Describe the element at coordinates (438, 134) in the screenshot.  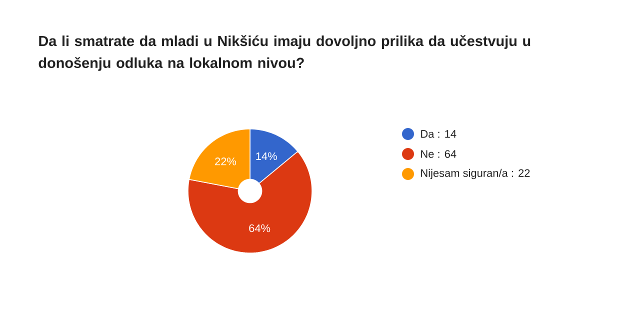
I see `legend-label: Da : 14` at that location.